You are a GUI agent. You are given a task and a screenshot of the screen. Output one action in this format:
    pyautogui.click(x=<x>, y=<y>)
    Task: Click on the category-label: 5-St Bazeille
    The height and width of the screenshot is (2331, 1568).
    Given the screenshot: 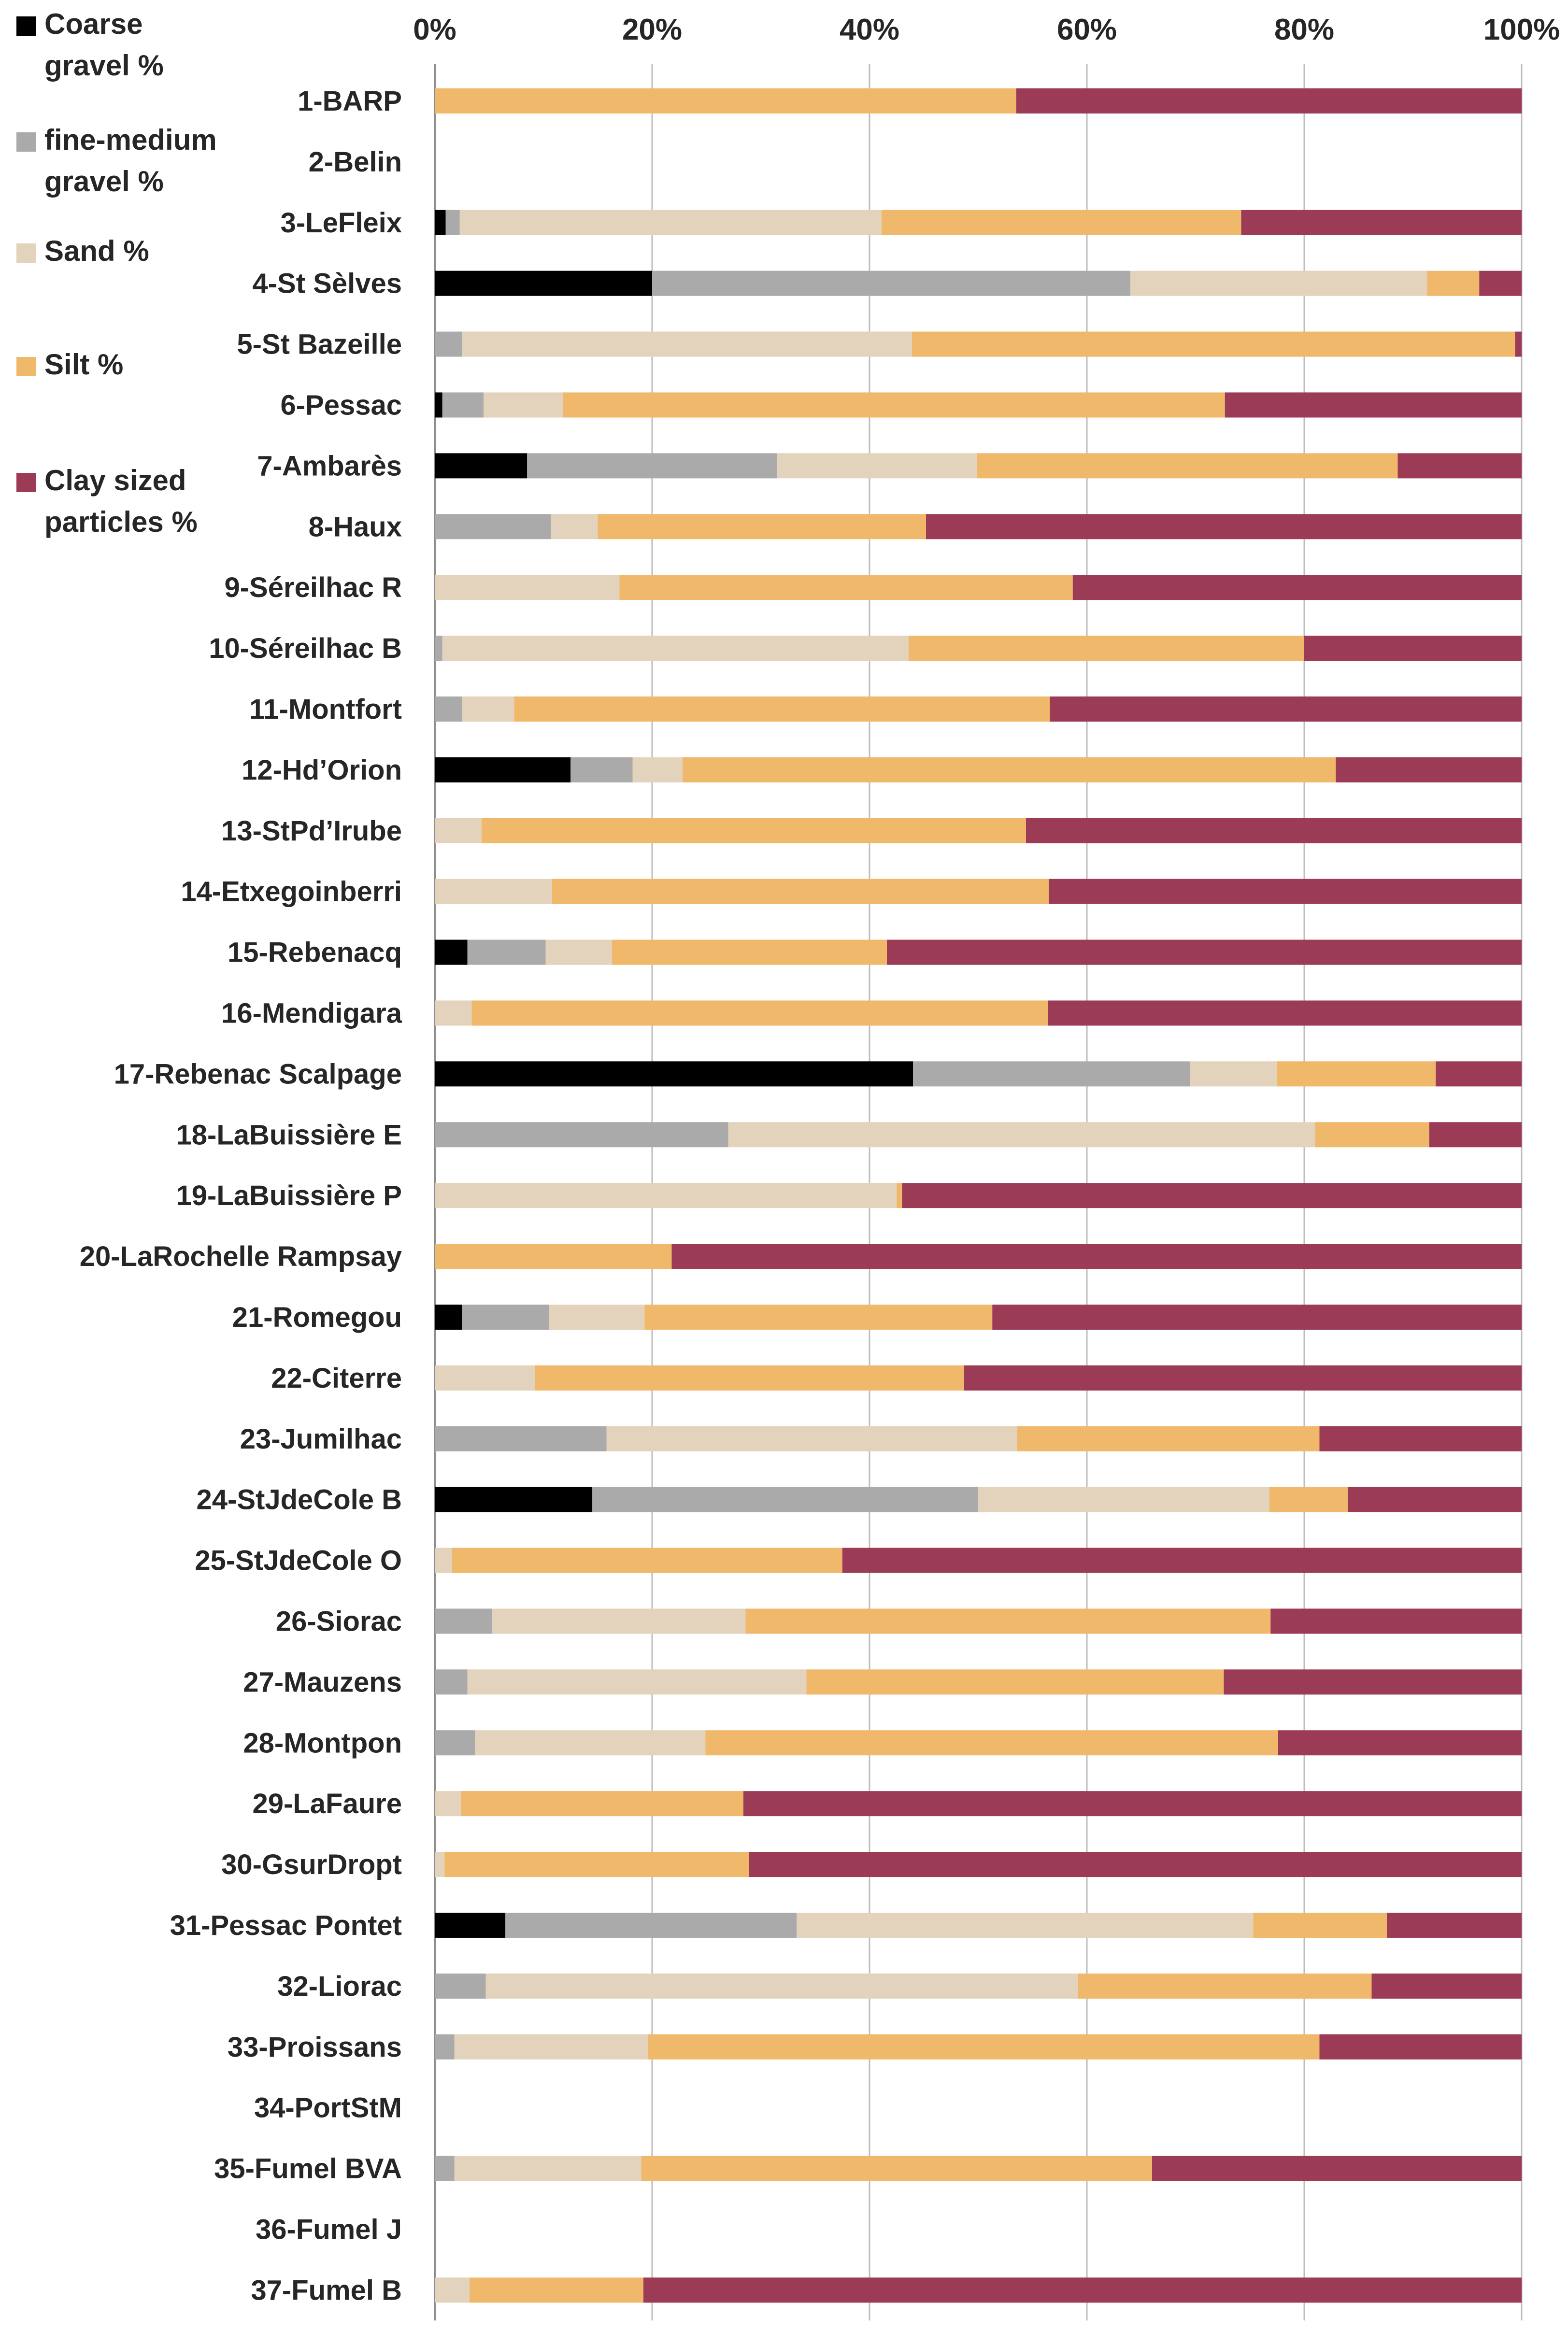 What is the action you would take?
    pyautogui.click(x=319, y=344)
    